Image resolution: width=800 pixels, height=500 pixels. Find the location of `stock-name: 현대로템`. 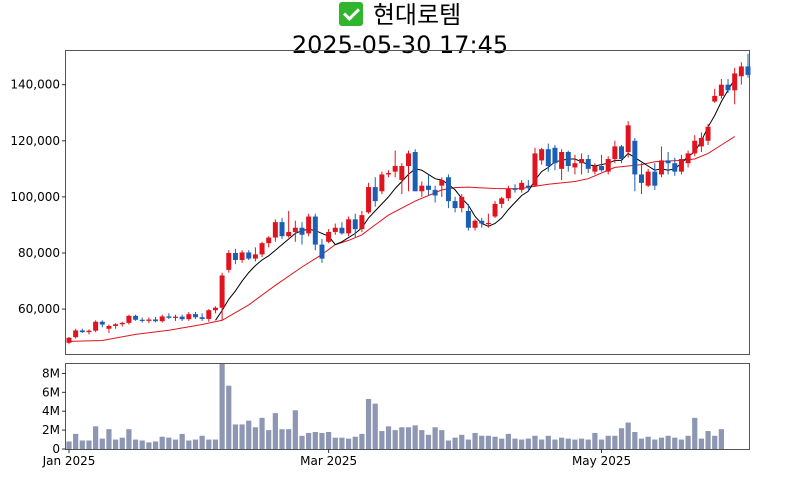

stock-name: 현대로템 is located at coordinates (417, 15).